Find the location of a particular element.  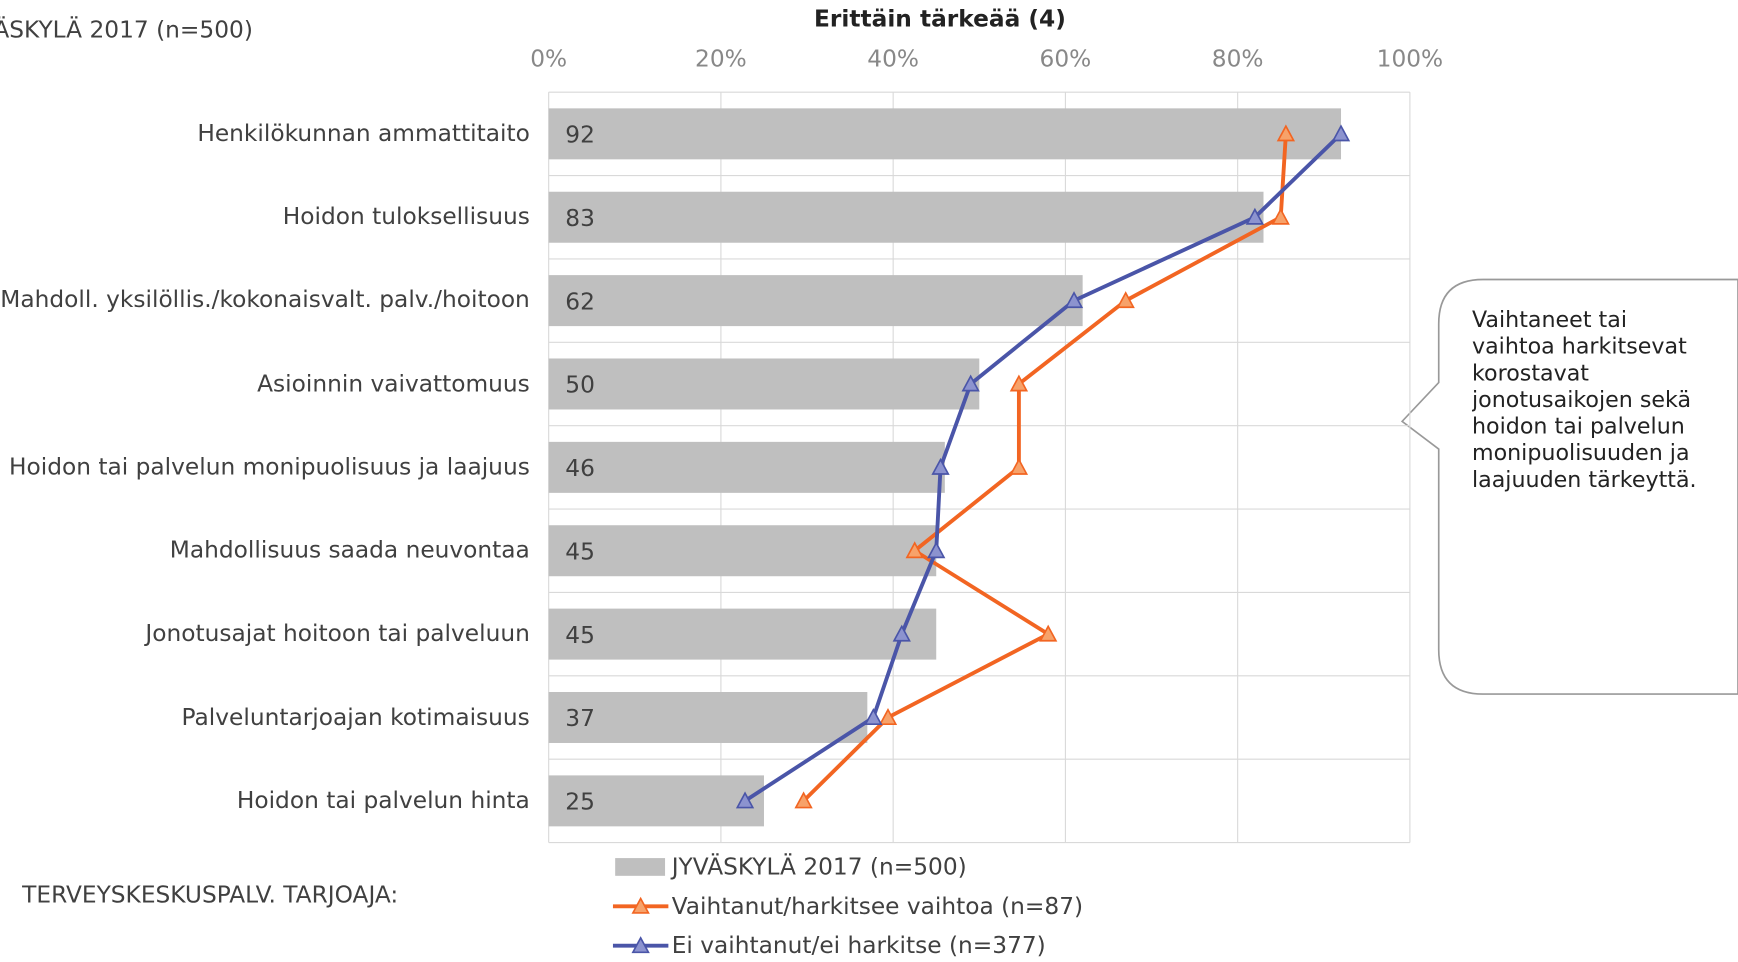

category-label: Palveluntarjoajan kotimaisuus is located at coordinates (265, 718).